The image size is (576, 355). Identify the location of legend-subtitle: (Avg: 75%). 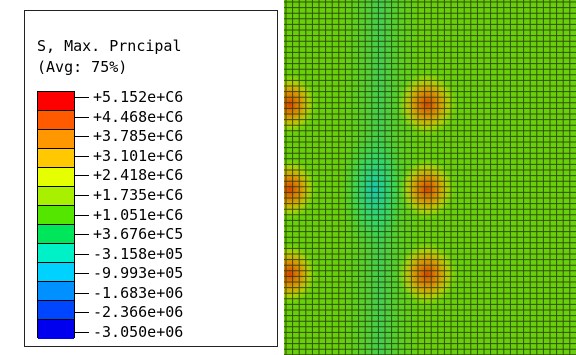
(82, 67).